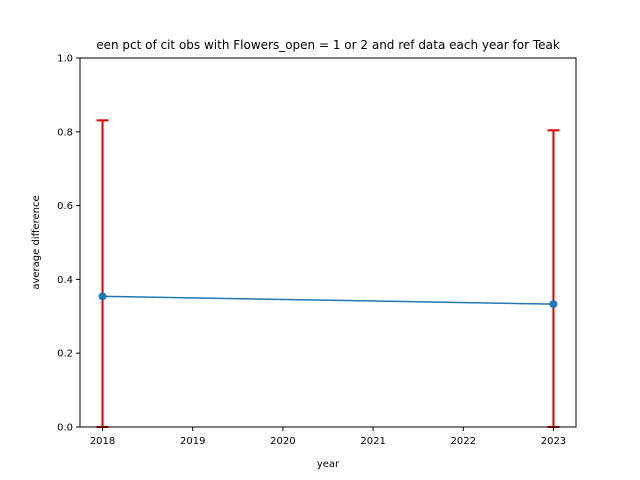 Image resolution: width=640 pixels, height=480 pixels. I want to click on y-tick-label: 0.6, so click(65, 206).